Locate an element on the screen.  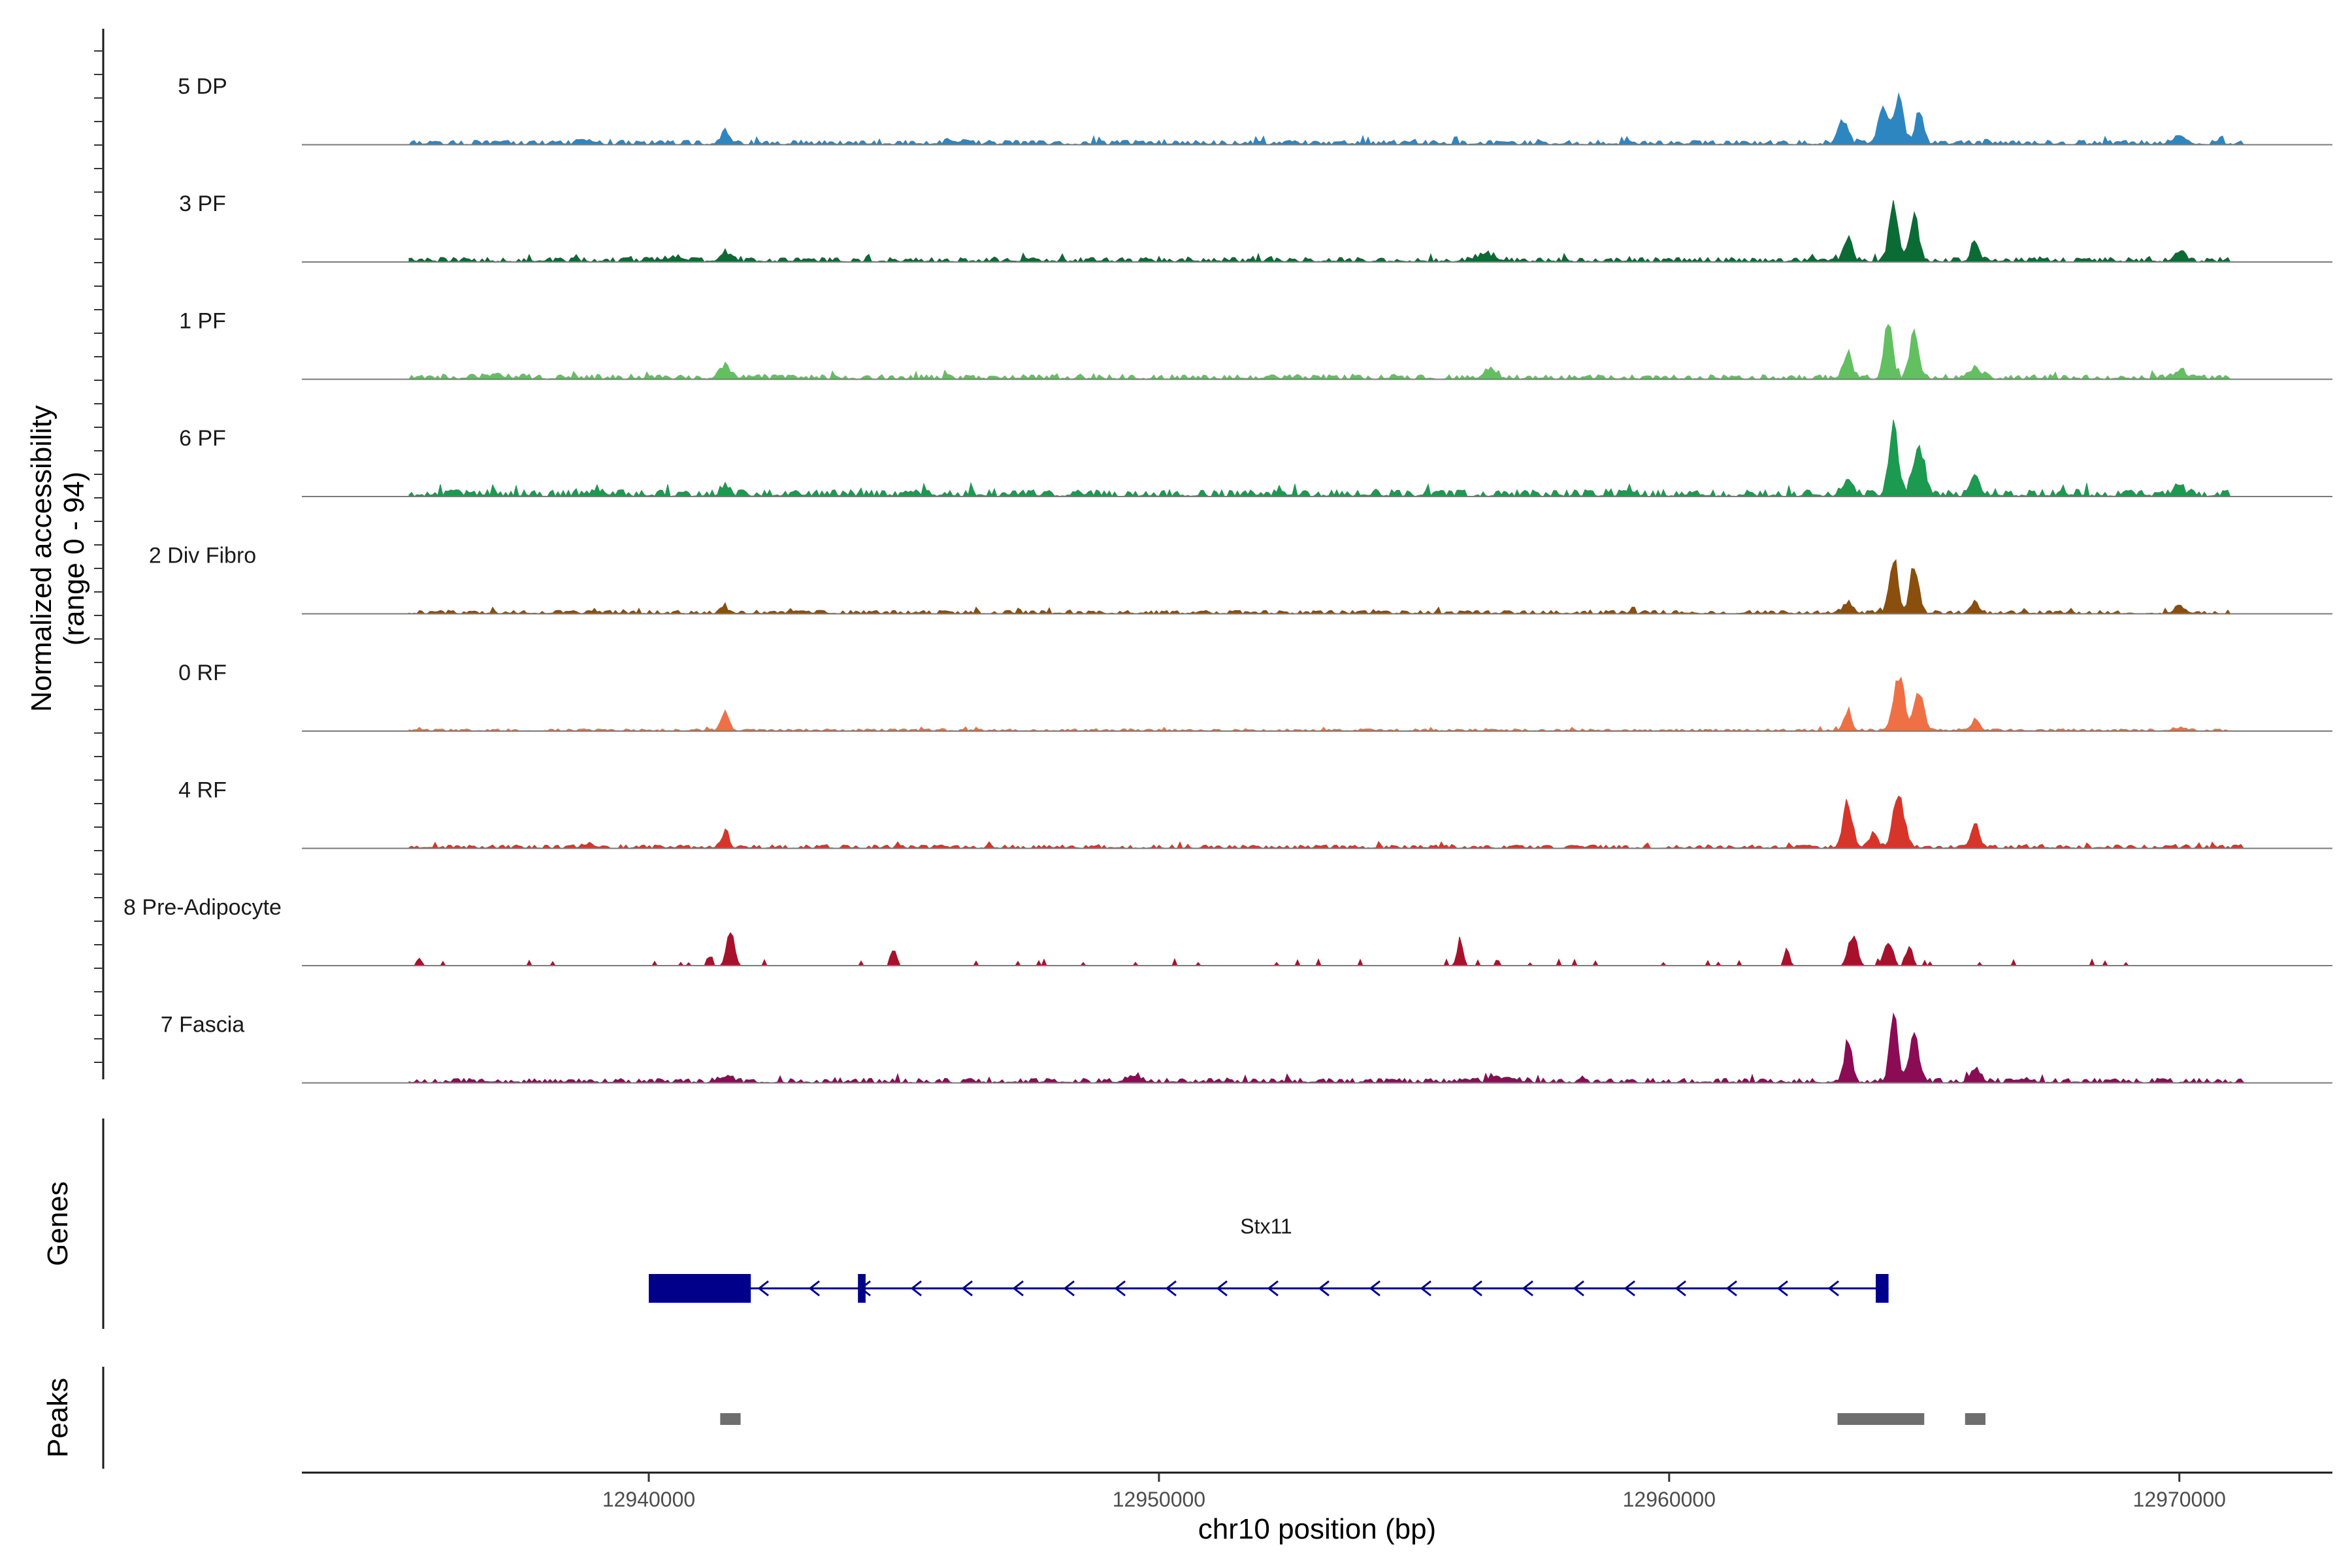
track-label: 7 Fascia is located at coordinates (203, 1025).